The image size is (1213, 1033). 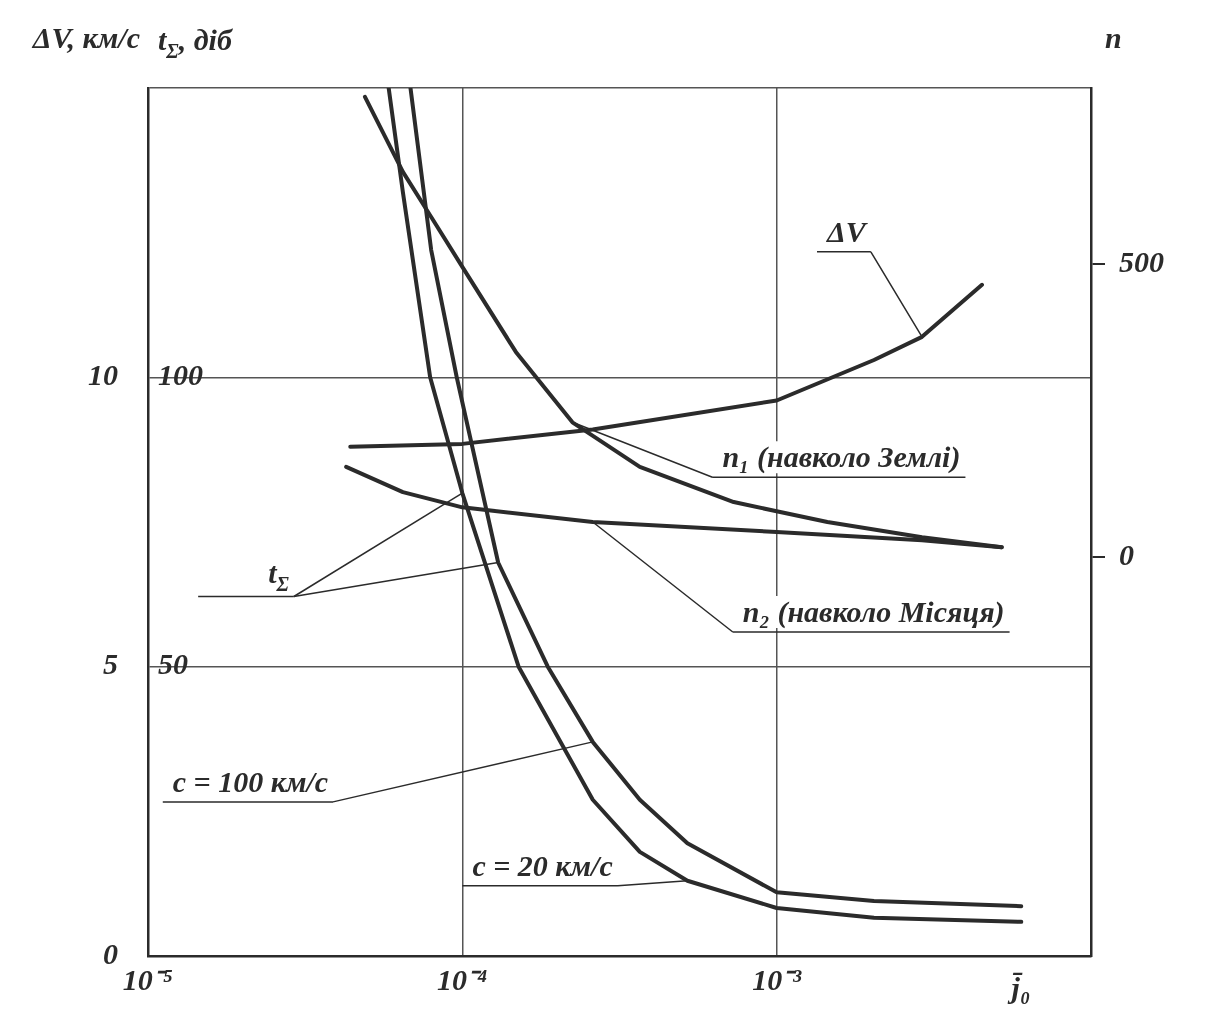 What do you see at coordinates (103, 375) in the screenshot?
I see `y-tick-label: 10` at bounding box center [103, 375].